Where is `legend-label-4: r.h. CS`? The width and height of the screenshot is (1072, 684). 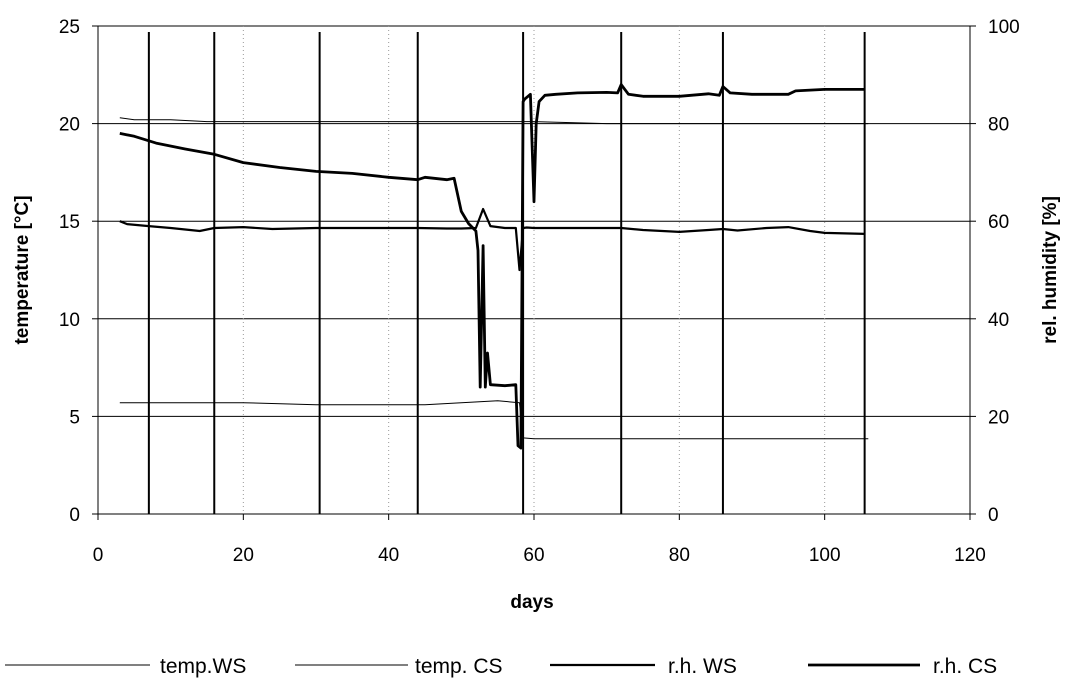 legend-label-4: r.h. CS is located at coordinates (965, 666).